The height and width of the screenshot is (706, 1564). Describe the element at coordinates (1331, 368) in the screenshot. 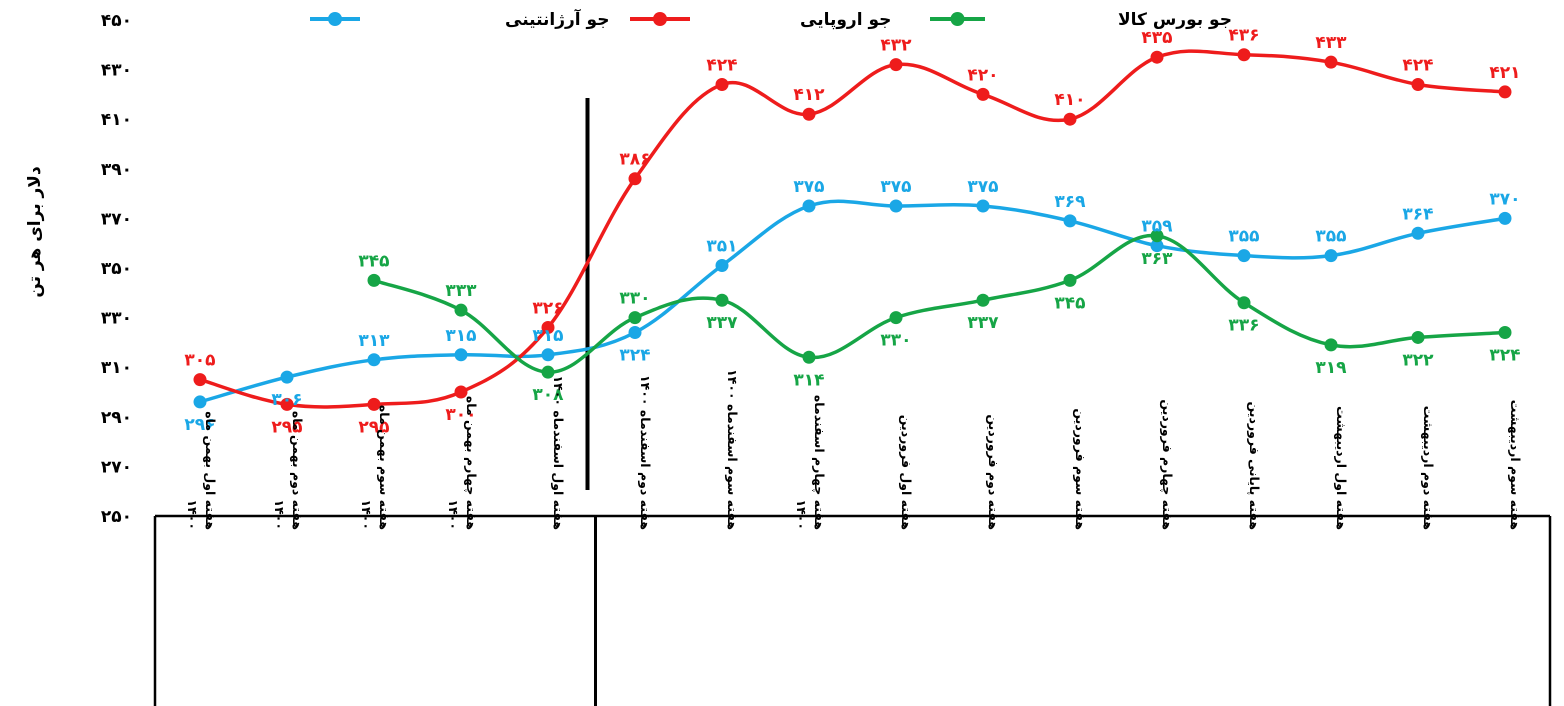

I see `data-label: ۳۱۹` at that location.